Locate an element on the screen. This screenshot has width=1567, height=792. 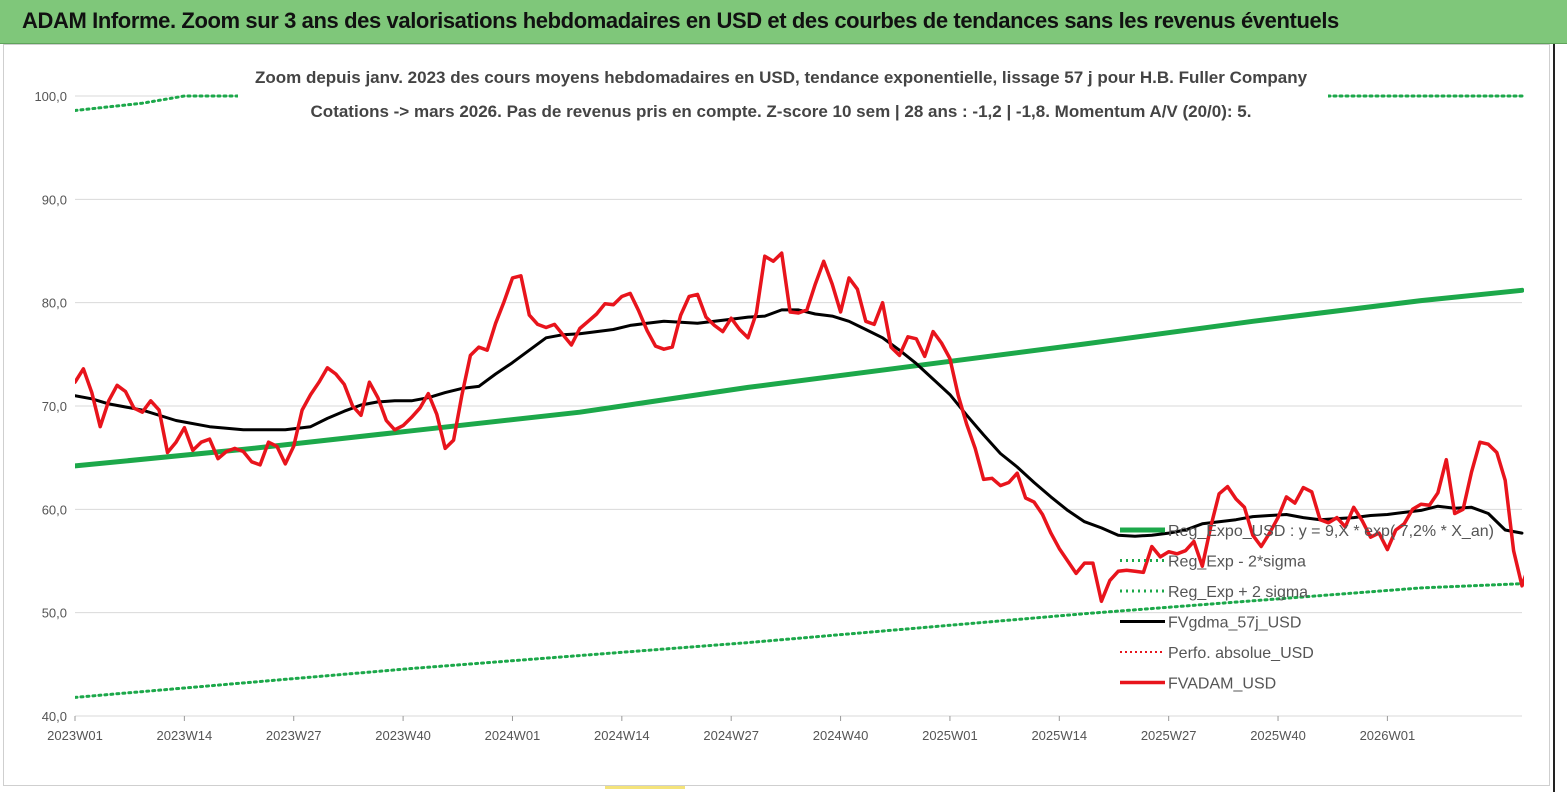
x-tick-label: 2025W01 is located at coordinates (950, 735).